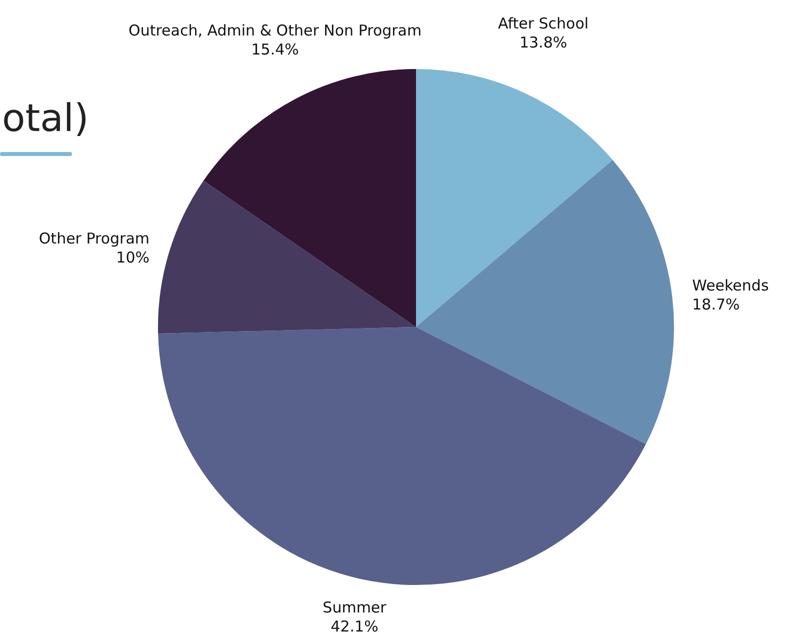 The image size is (802, 639). I want to click on text: otal), so click(45, 118).